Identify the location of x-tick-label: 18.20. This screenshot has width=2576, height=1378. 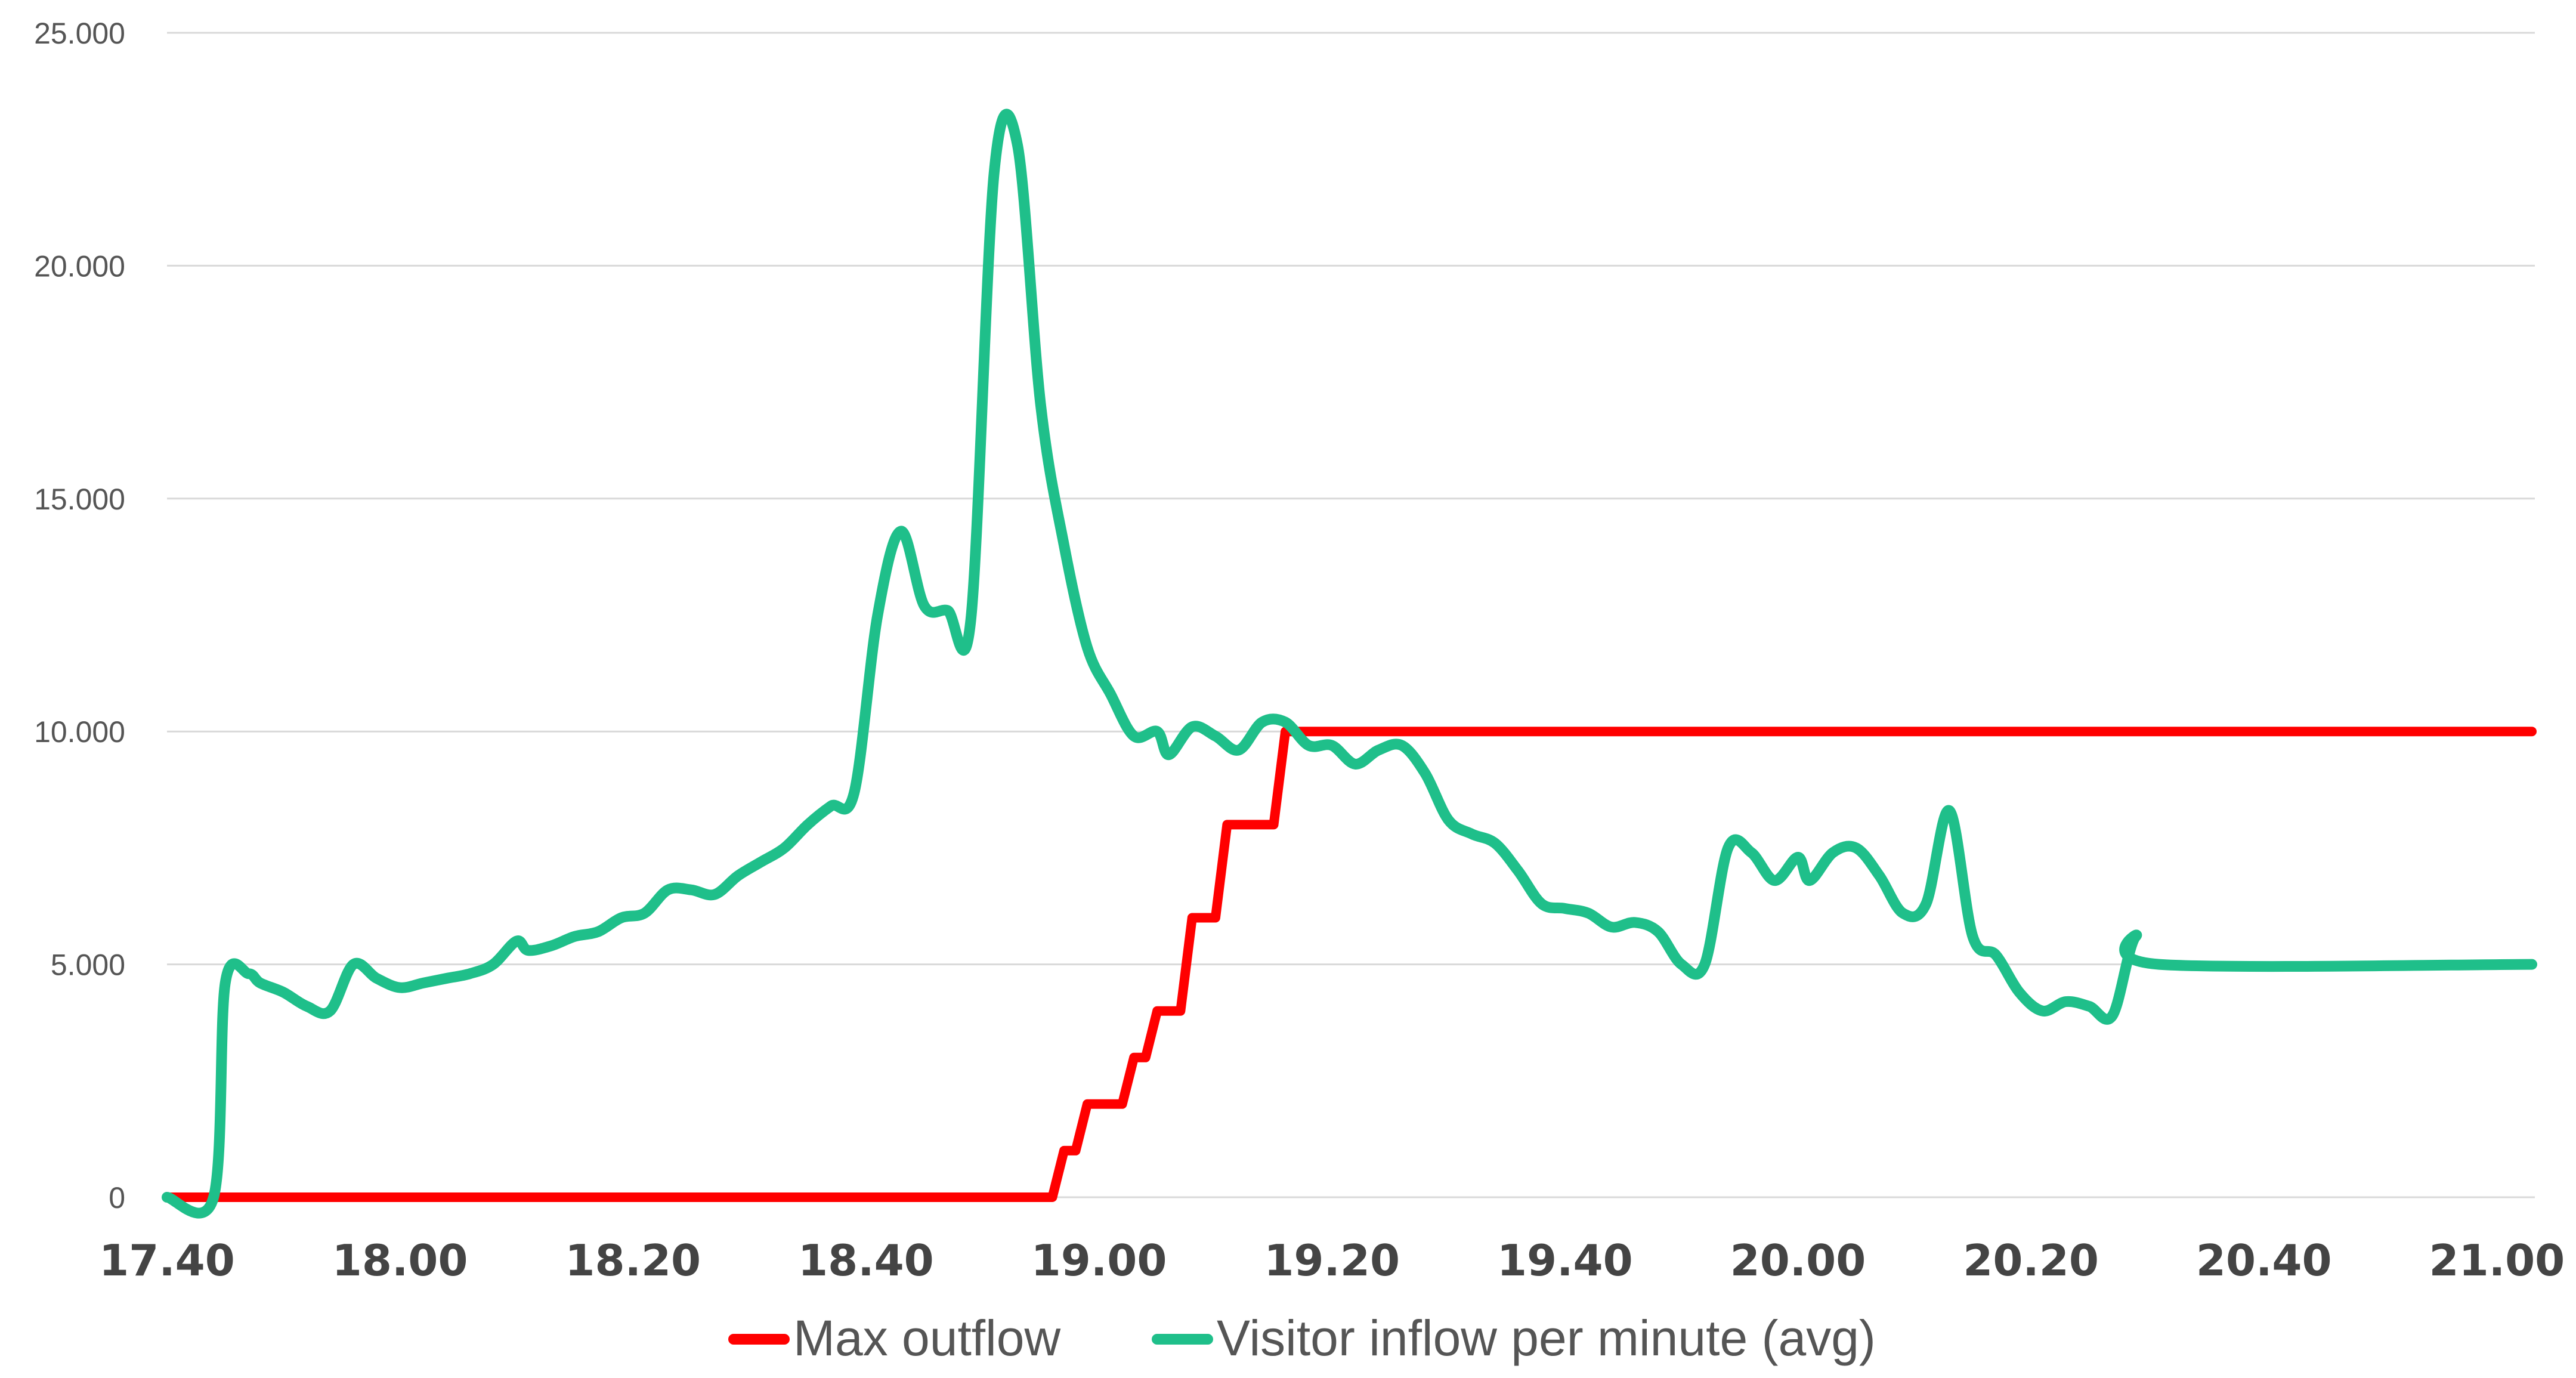
(633, 1260).